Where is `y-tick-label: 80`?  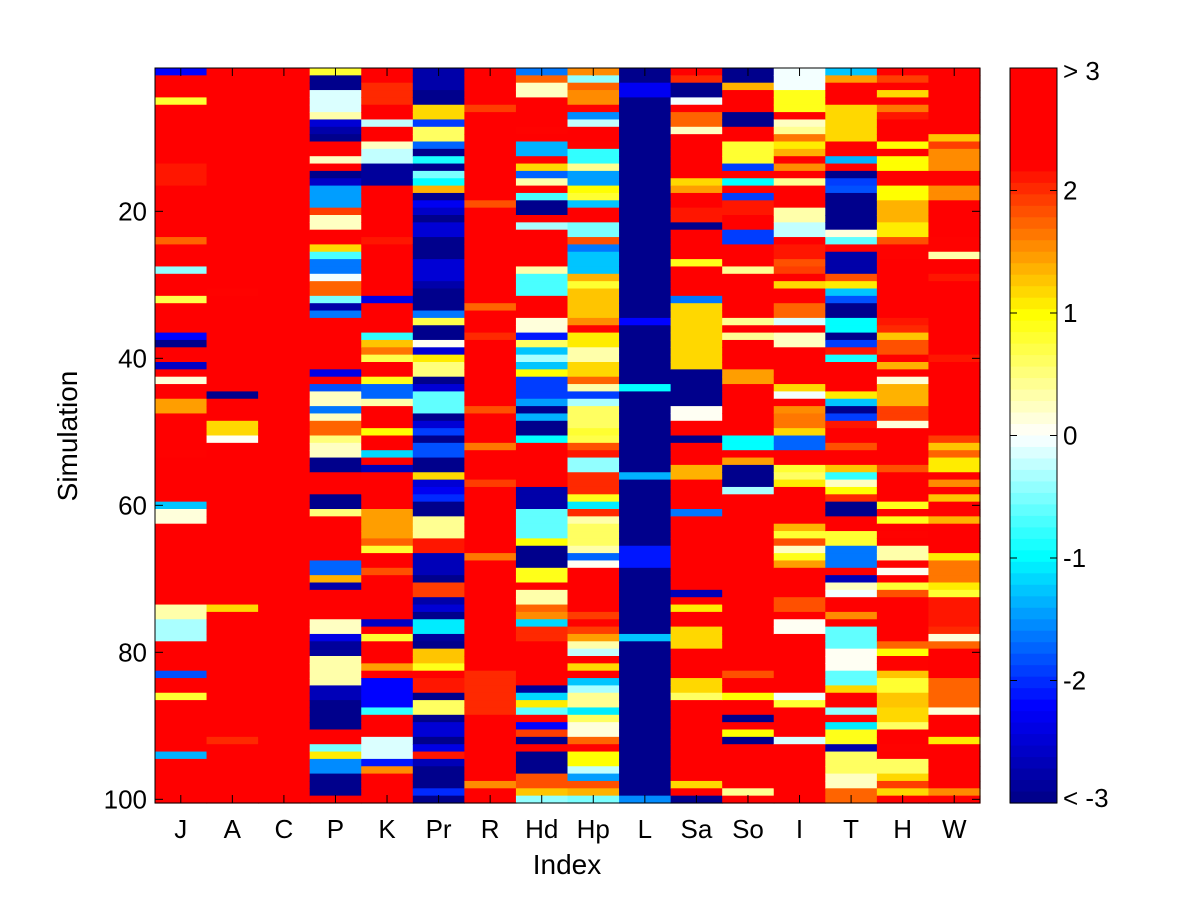
y-tick-label: 80 is located at coordinates (132, 652).